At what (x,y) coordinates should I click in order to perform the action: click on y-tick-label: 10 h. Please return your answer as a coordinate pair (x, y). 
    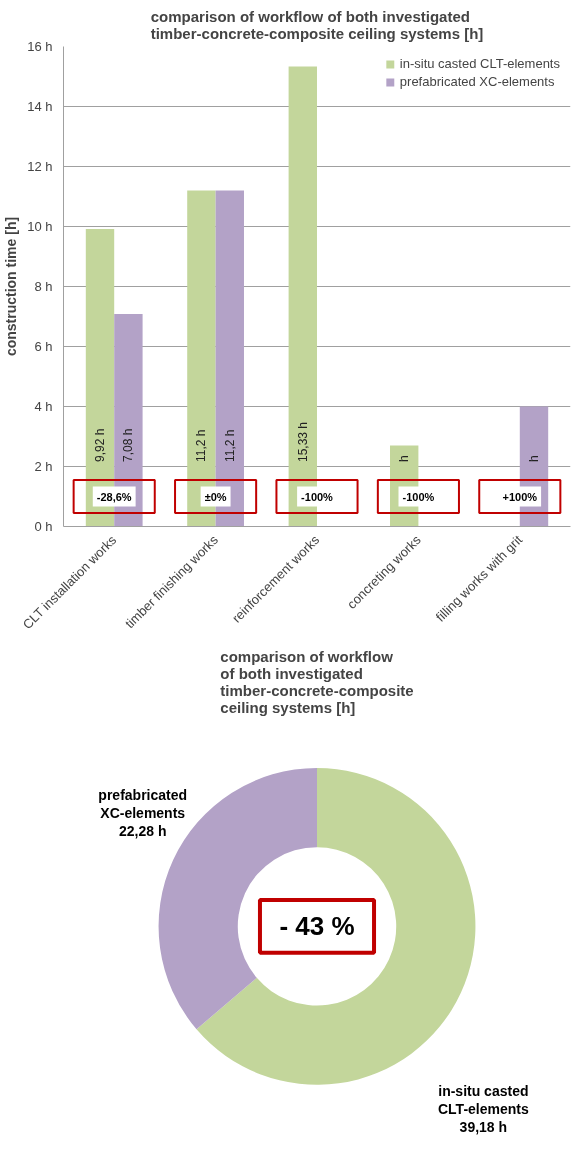
    Looking at the image, I should click on (40, 226).